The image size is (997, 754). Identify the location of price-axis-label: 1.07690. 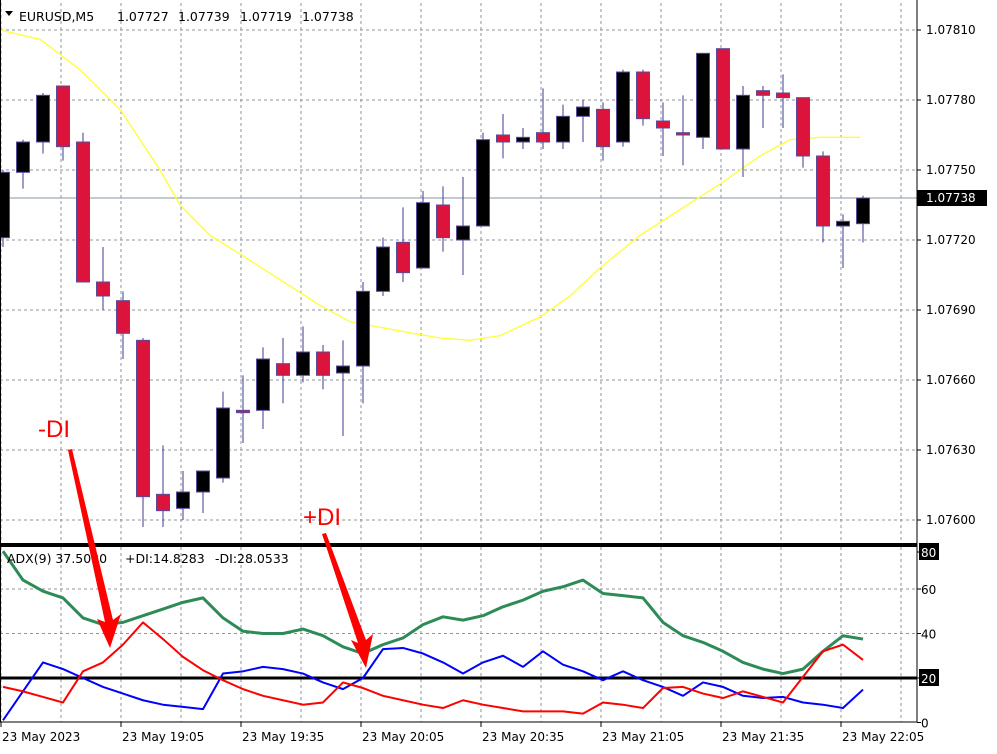
(951, 310).